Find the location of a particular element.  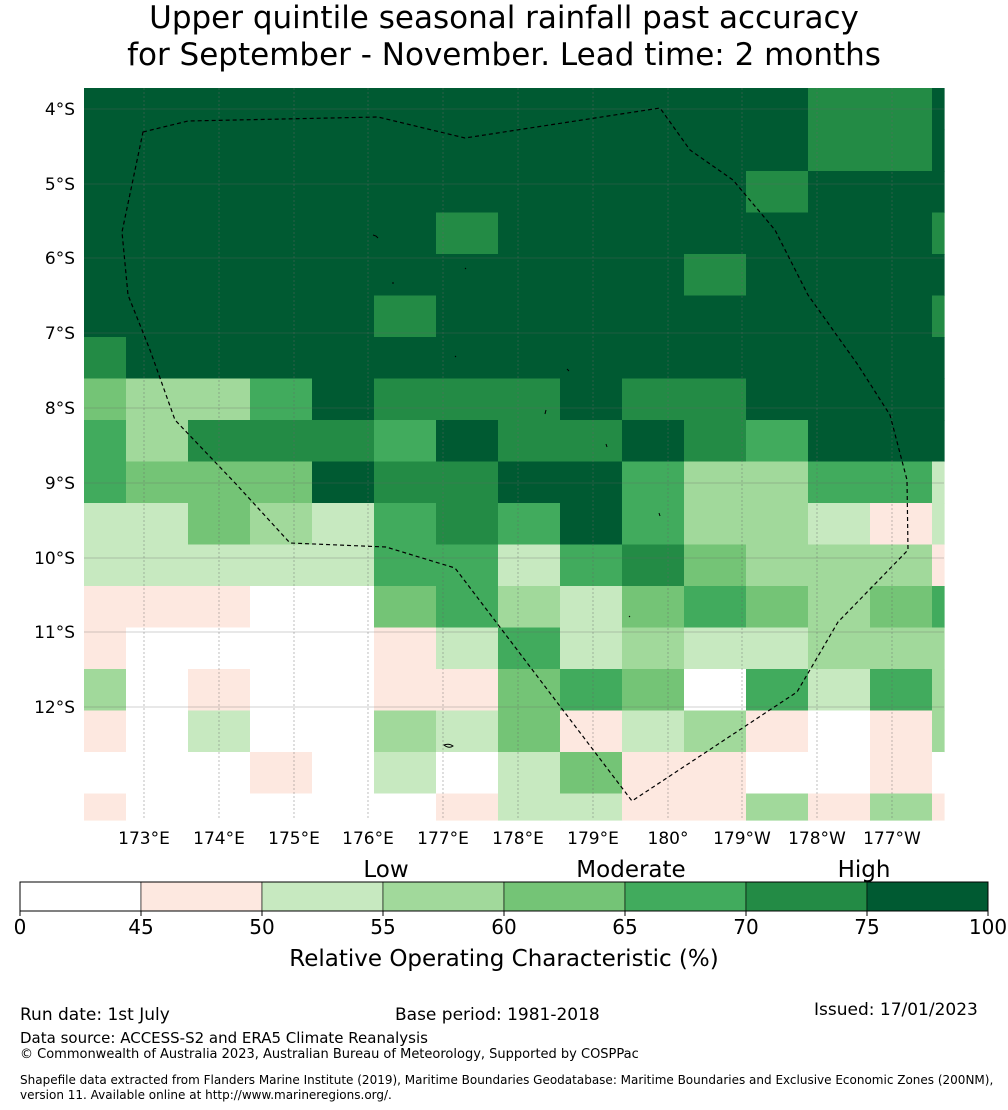

latitude-label: 5°S is located at coordinates (60, 185).